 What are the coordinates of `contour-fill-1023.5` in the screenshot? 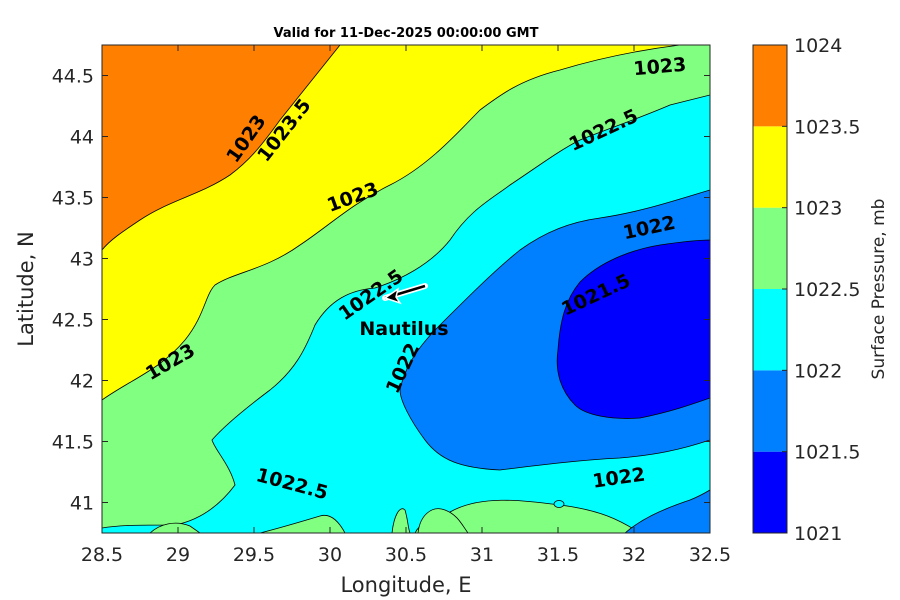 It's located at (221, 148).